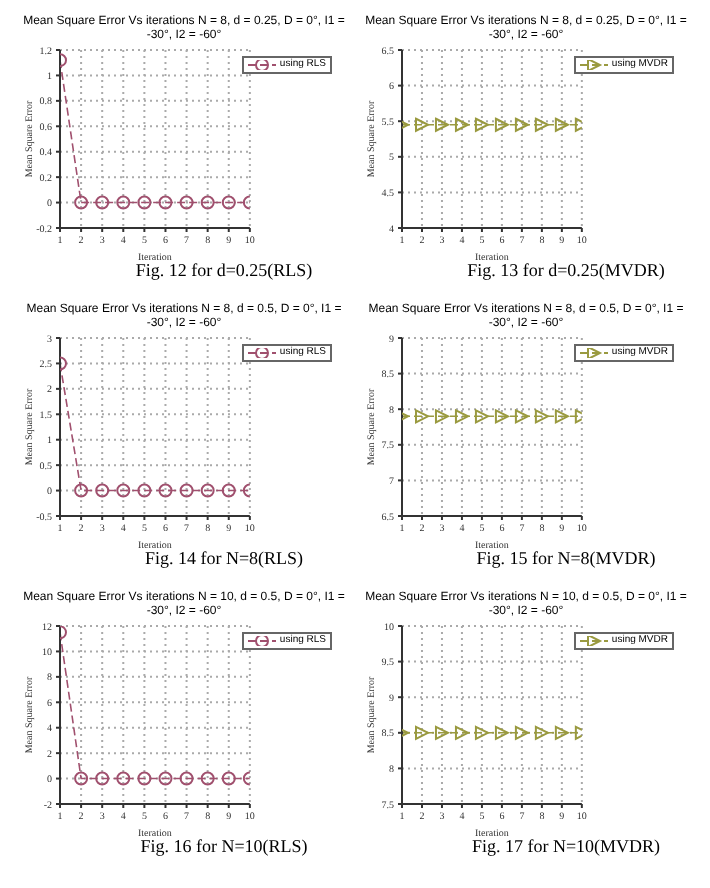 The width and height of the screenshot is (710, 888). I want to click on caption: Fig. 16 for N=10(RLS), so click(224, 846).